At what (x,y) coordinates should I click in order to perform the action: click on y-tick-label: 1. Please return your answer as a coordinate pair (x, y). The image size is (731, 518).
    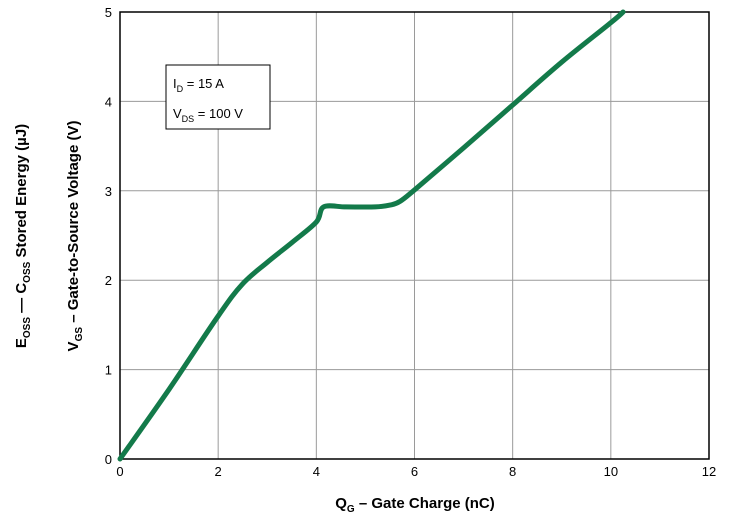
    Looking at the image, I should click on (108, 370).